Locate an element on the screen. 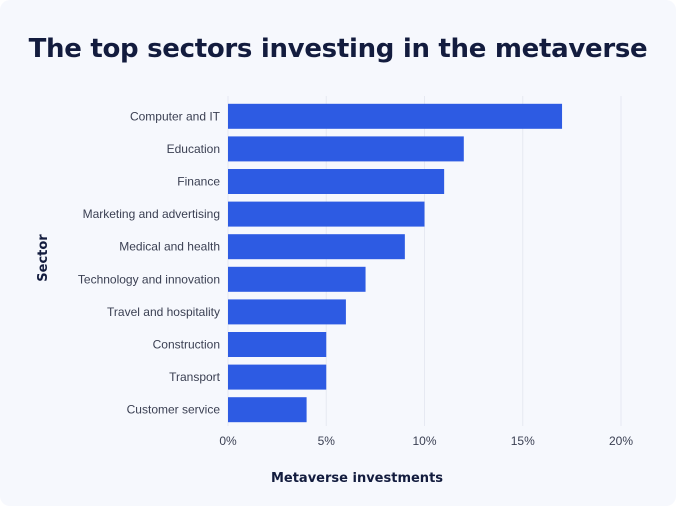 The image size is (676, 506). x-tick-labels: 0% 5% 10% 15% 20% is located at coordinates (426, 441).